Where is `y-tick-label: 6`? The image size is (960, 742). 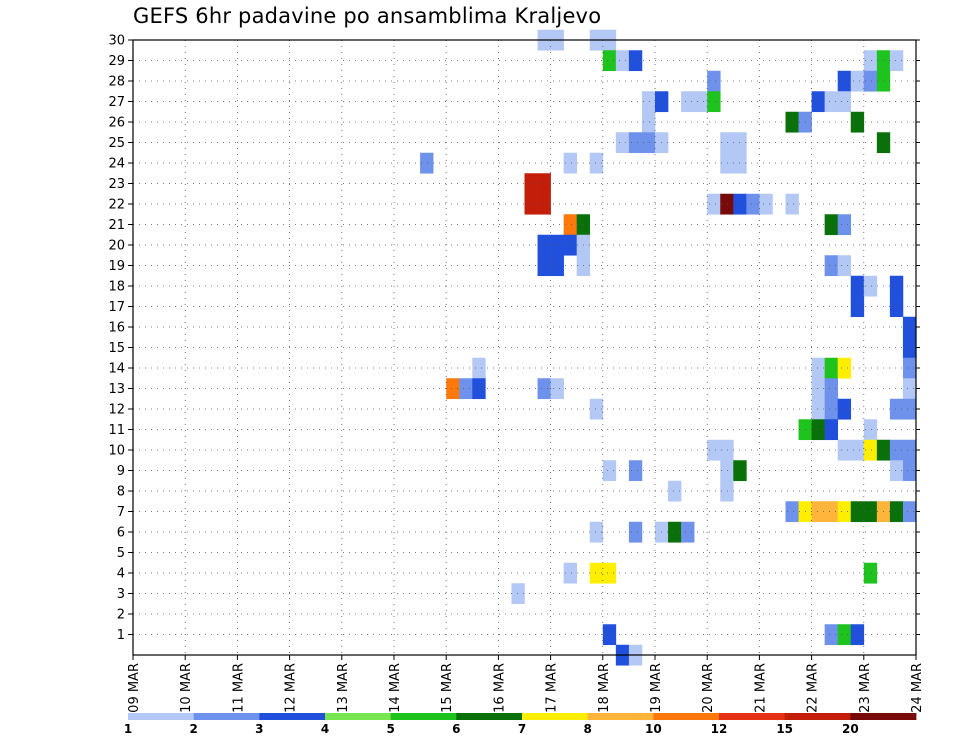
y-tick-label: 6 is located at coordinates (121, 533).